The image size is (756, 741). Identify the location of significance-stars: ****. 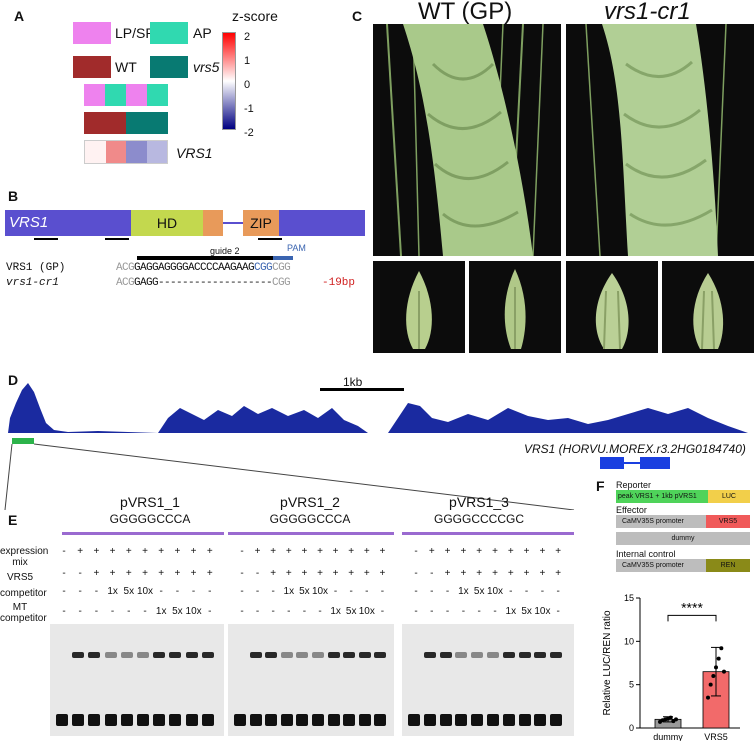
(692, 607).